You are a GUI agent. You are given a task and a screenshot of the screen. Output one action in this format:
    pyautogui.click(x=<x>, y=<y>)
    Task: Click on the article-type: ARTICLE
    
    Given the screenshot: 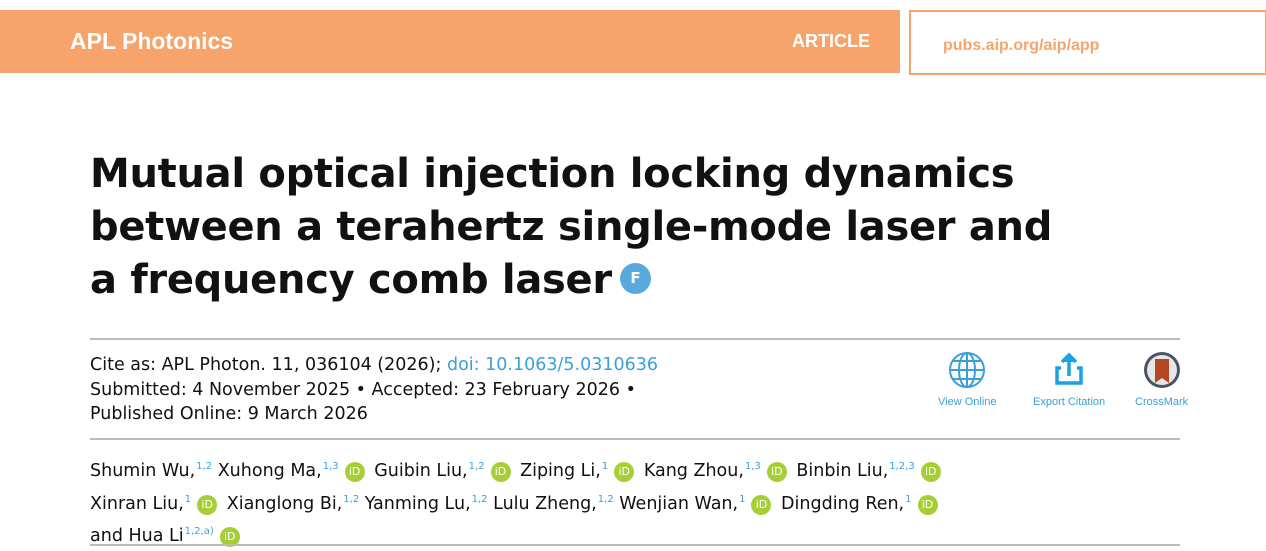 What is the action you would take?
    pyautogui.click(x=831, y=41)
    